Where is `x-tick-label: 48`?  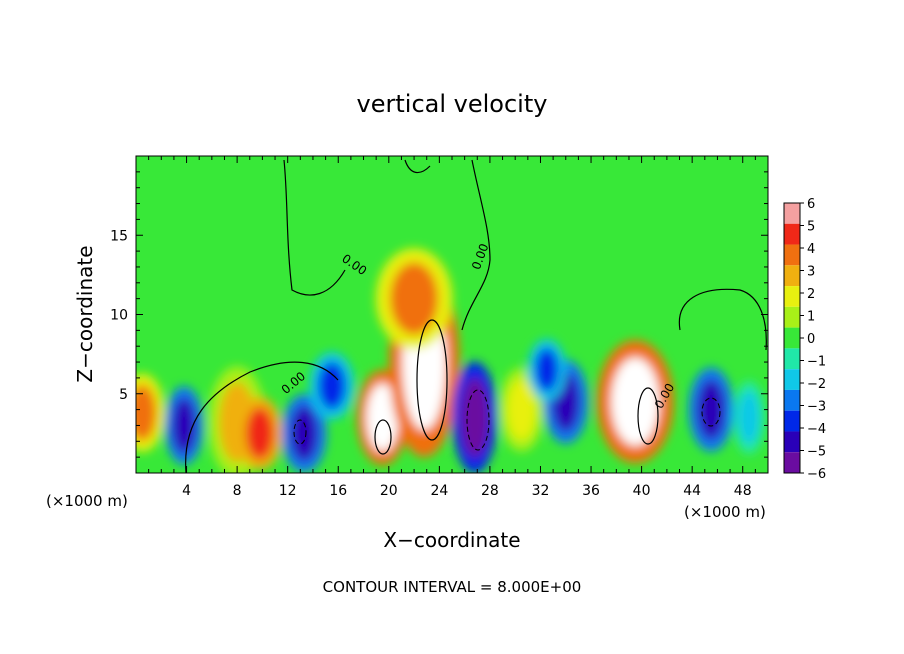
x-tick-label: 48 is located at coordinates (743, 491).